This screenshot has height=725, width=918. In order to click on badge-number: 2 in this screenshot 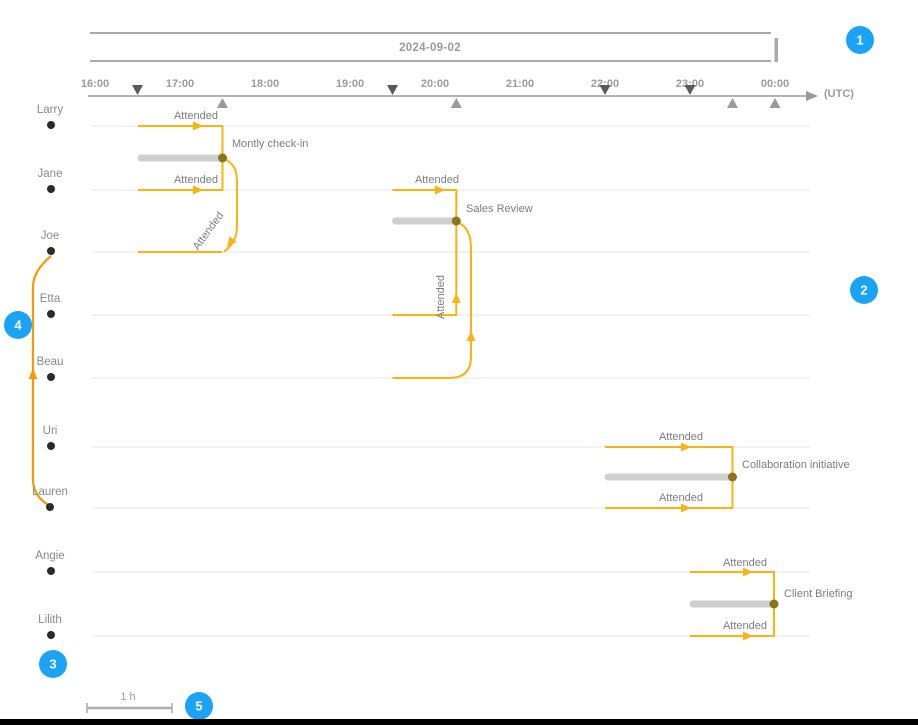, I will do `click(863, 290)`.